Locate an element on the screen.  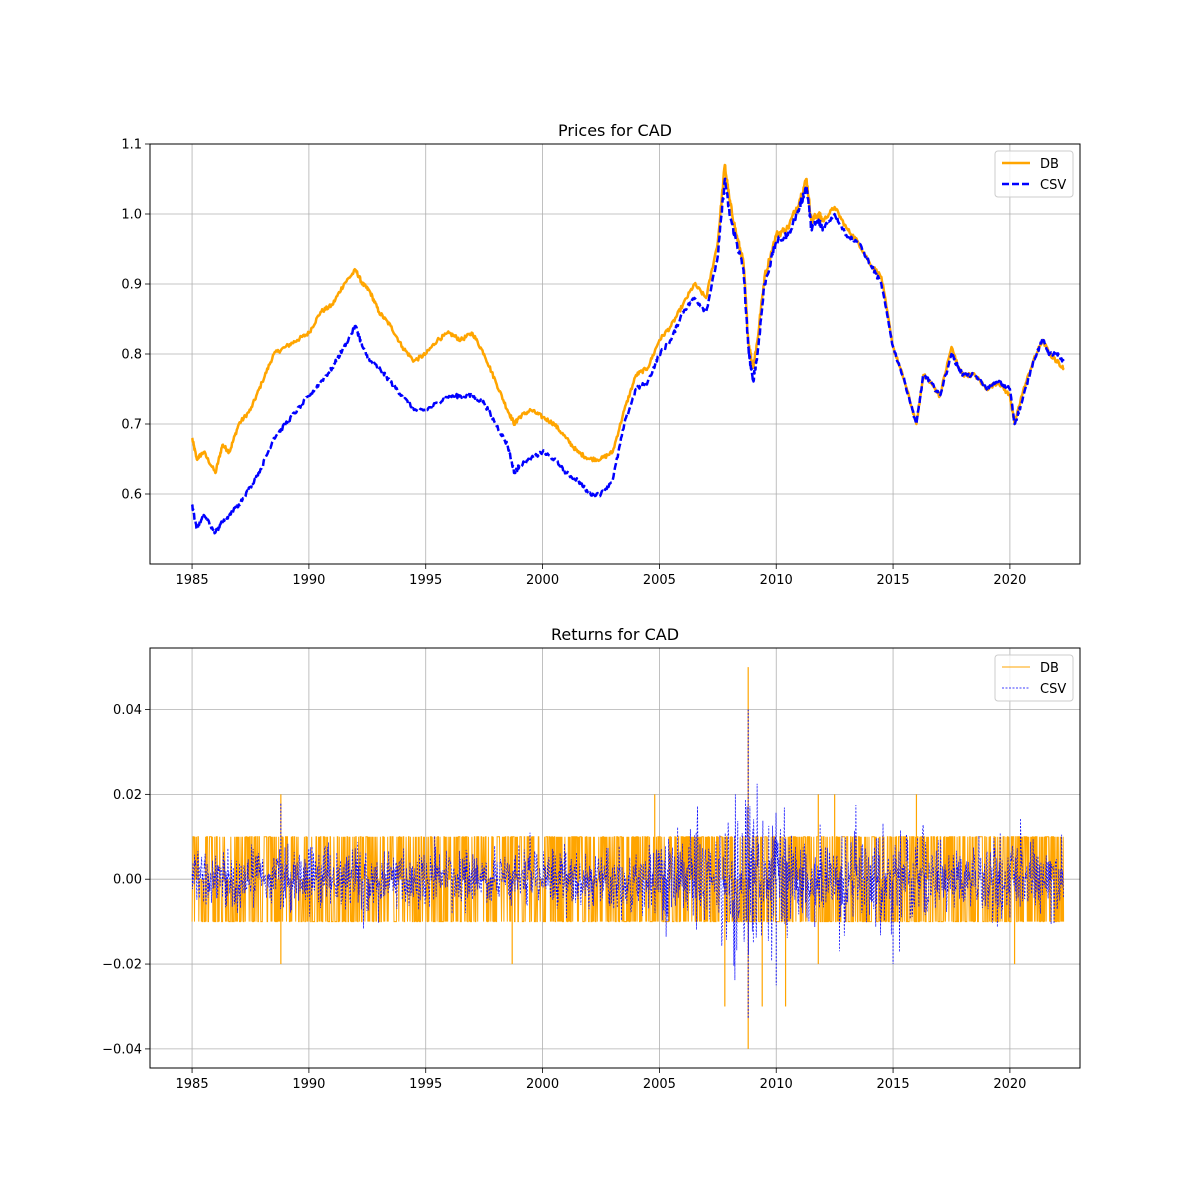
returns-x-tick-label: 1995 is located at coordinates (425, 1084).